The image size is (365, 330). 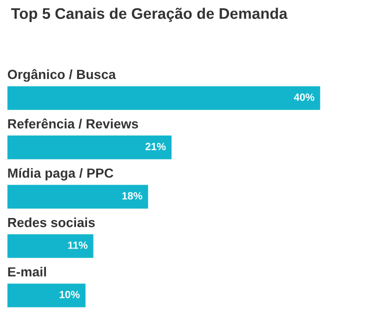 What do you see at coordinates (61, 174) in the screenshot?
I see `y-tick-label: Mídia paga / PPC` at bounding box center [61, 174].